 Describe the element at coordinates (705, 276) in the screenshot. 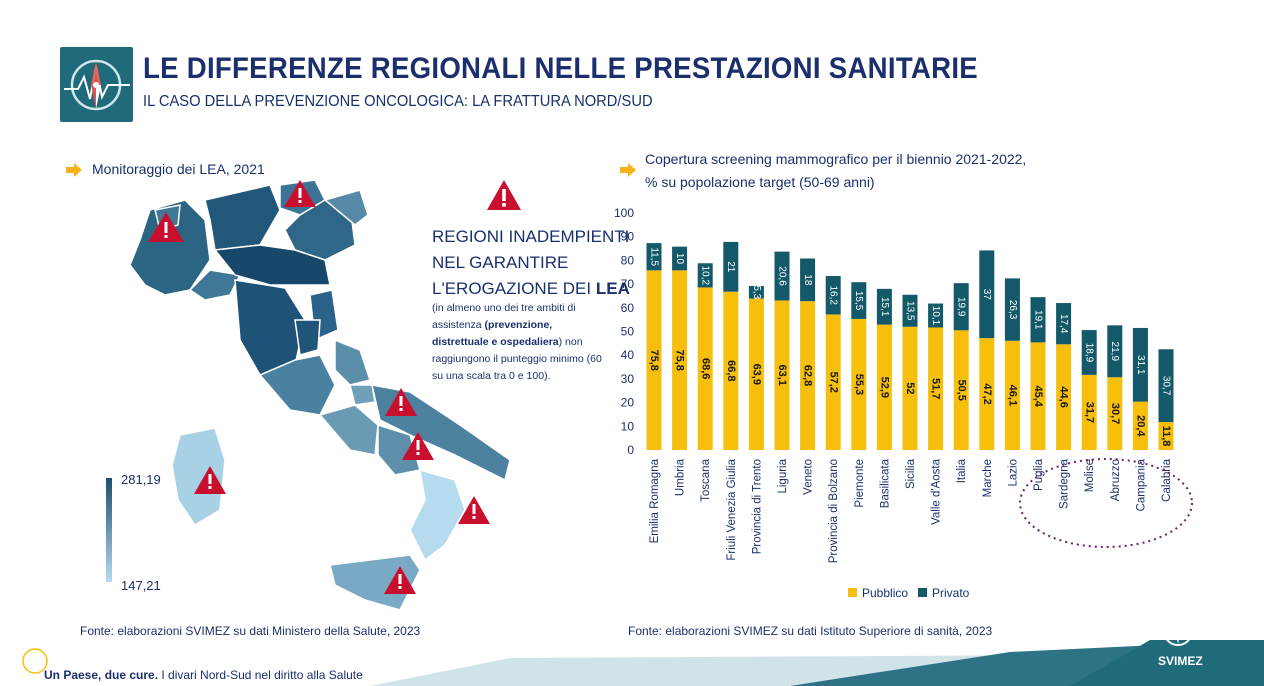

I see `bar-label-privato: 10,2` at that location.